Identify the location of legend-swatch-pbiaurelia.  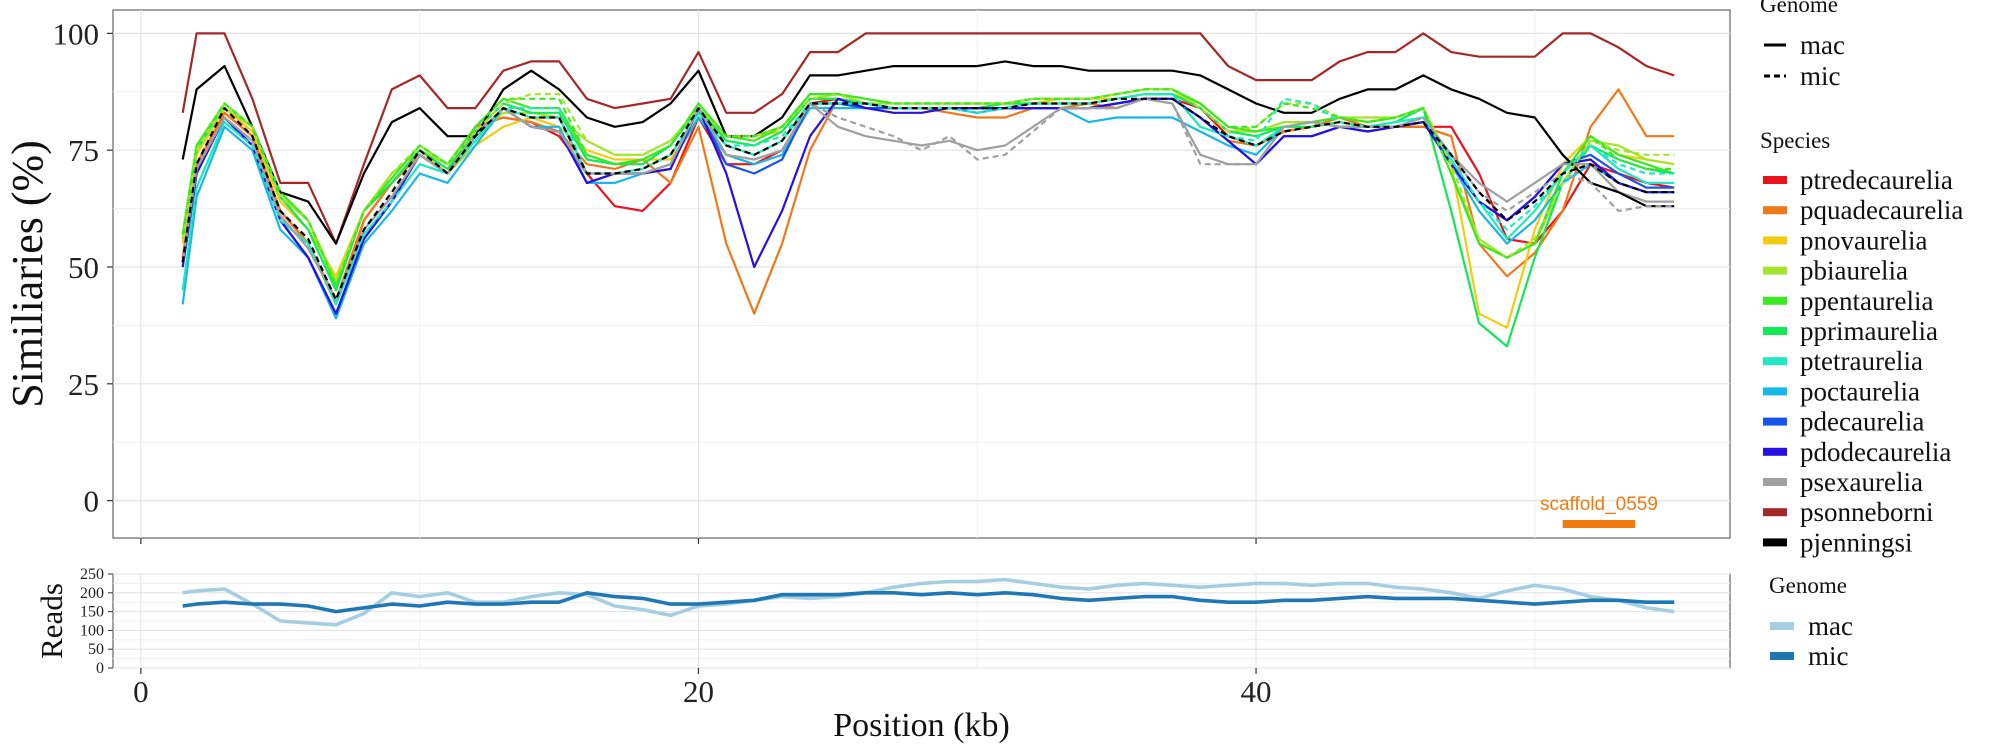
(1775, 270).